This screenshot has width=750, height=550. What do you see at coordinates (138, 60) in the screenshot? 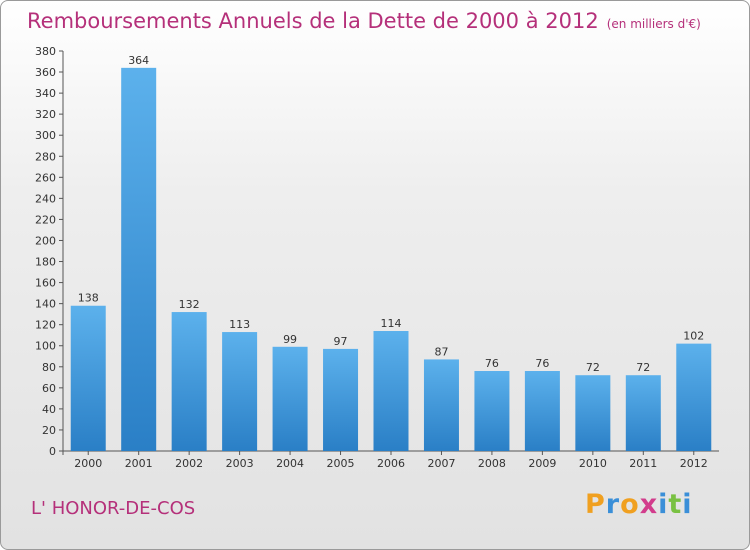
I see `data-label: 364` at bounding box center [138, 60].